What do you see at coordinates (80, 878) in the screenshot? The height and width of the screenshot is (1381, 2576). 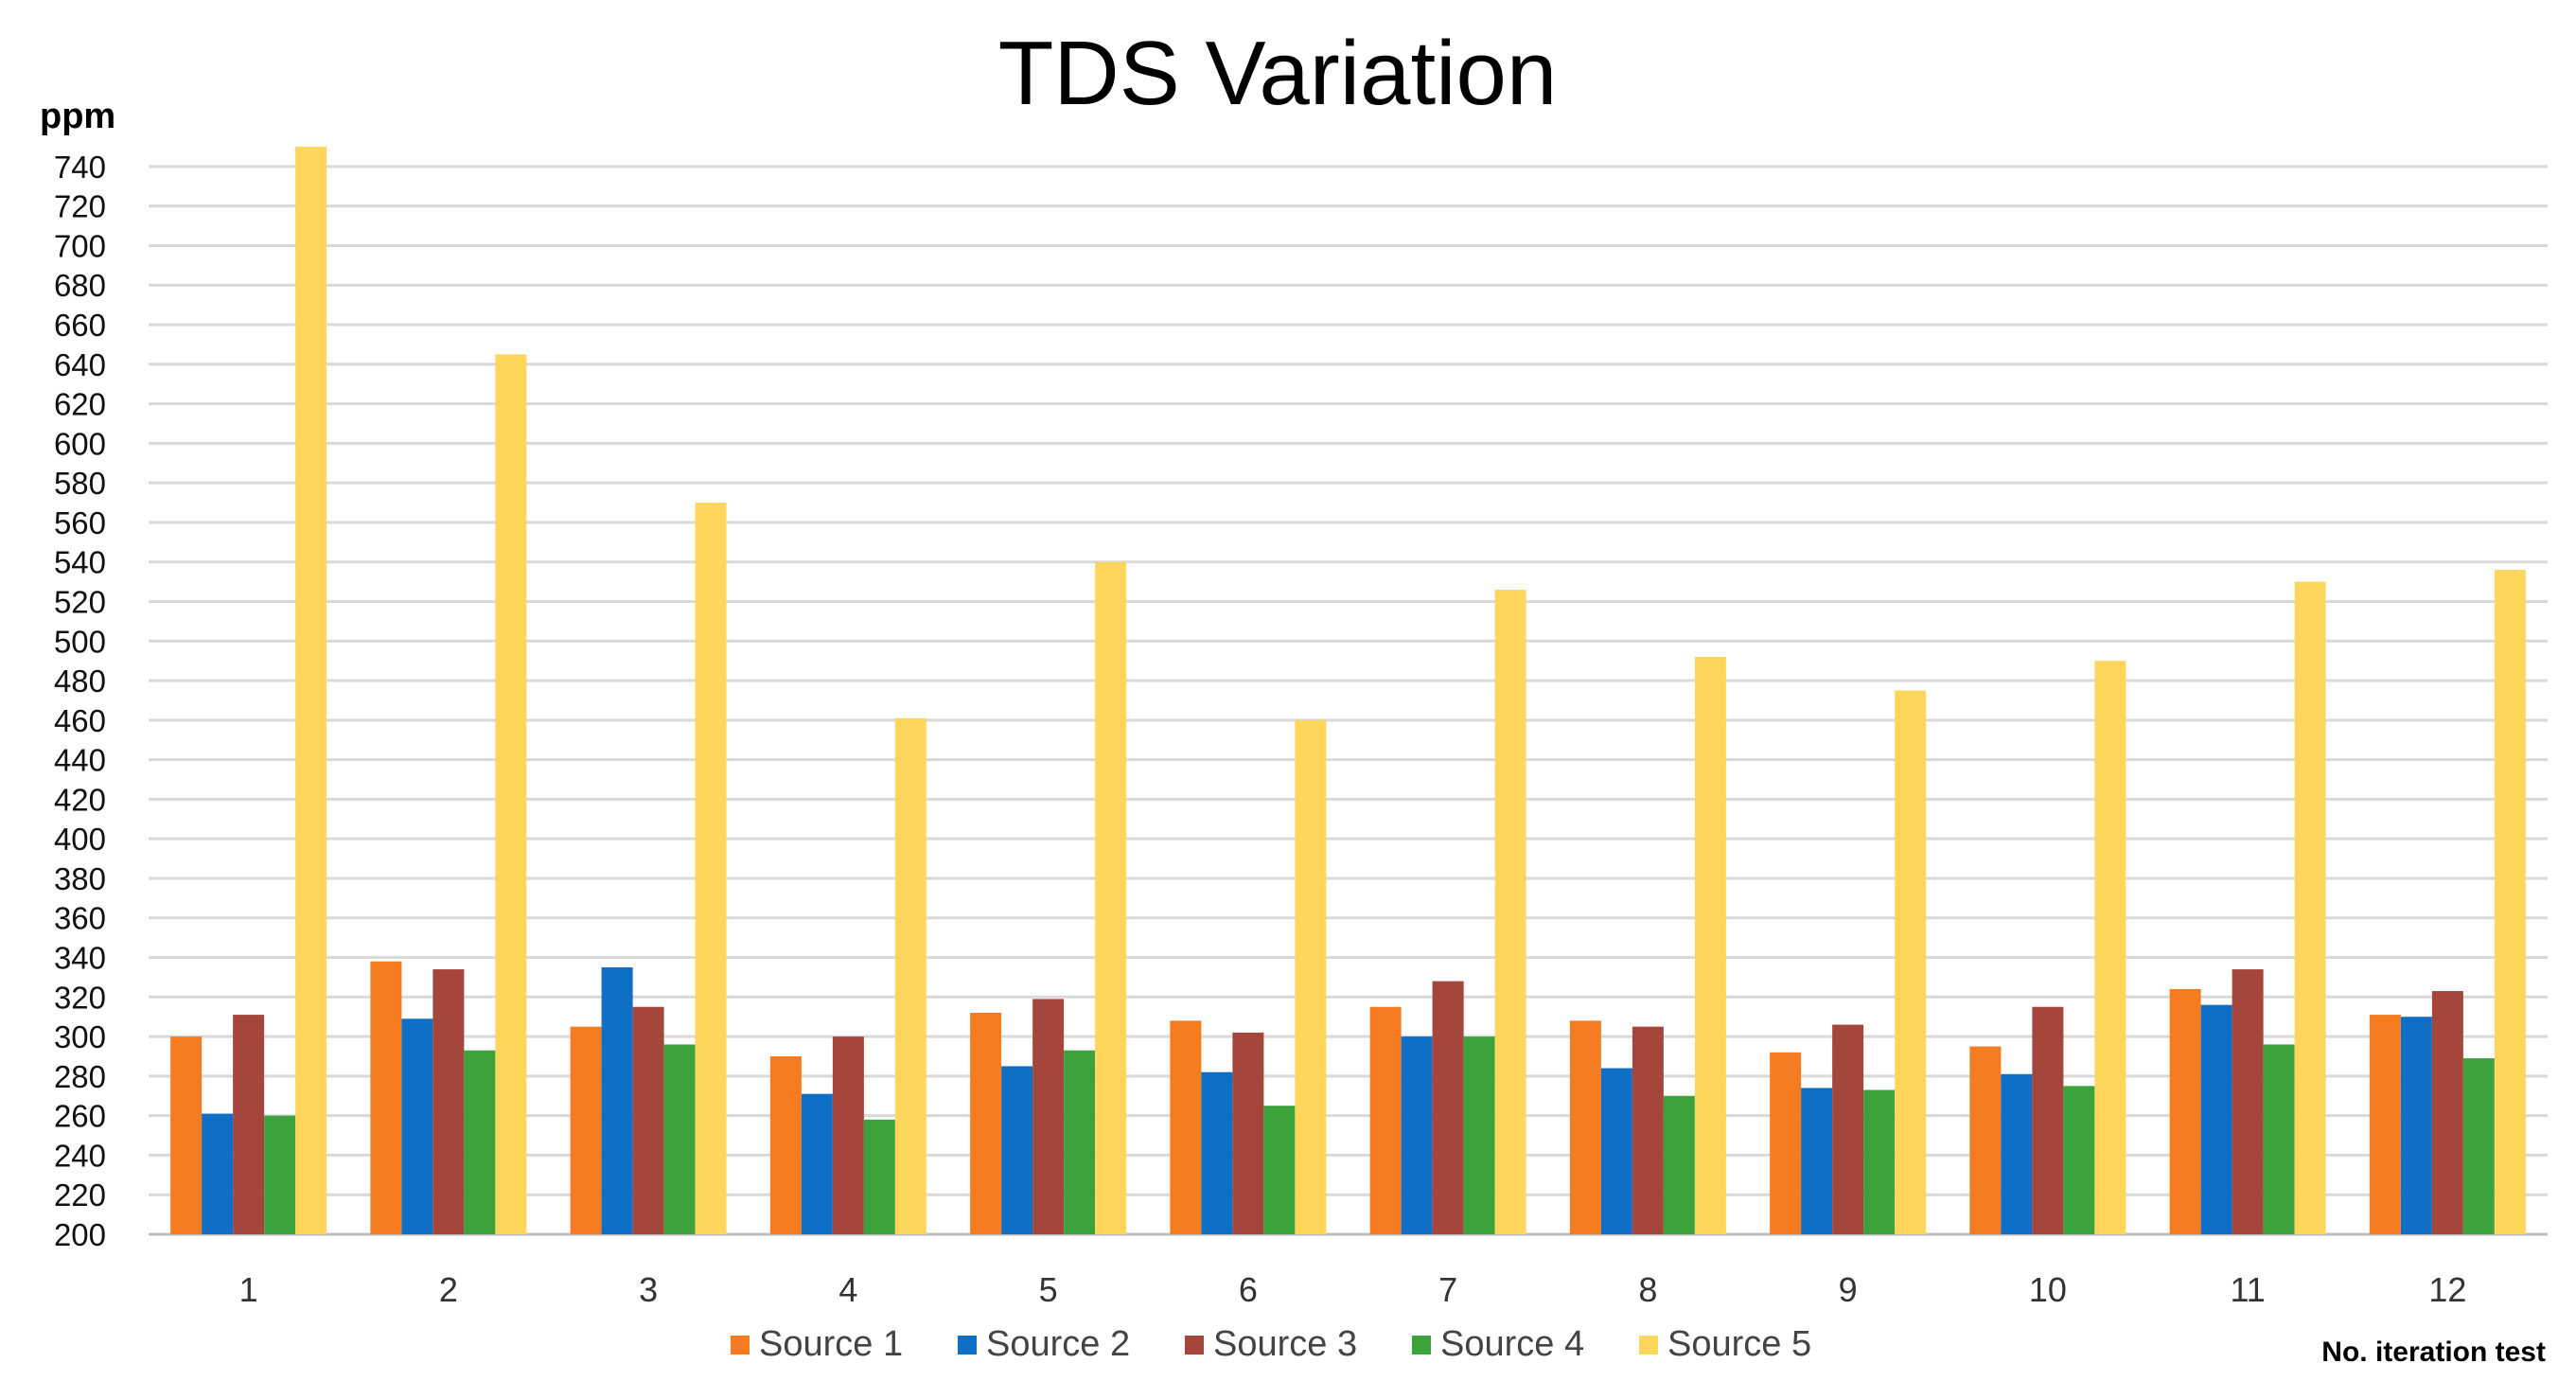 I see `y-tick-label: 380` at bounding box center [80, 878].